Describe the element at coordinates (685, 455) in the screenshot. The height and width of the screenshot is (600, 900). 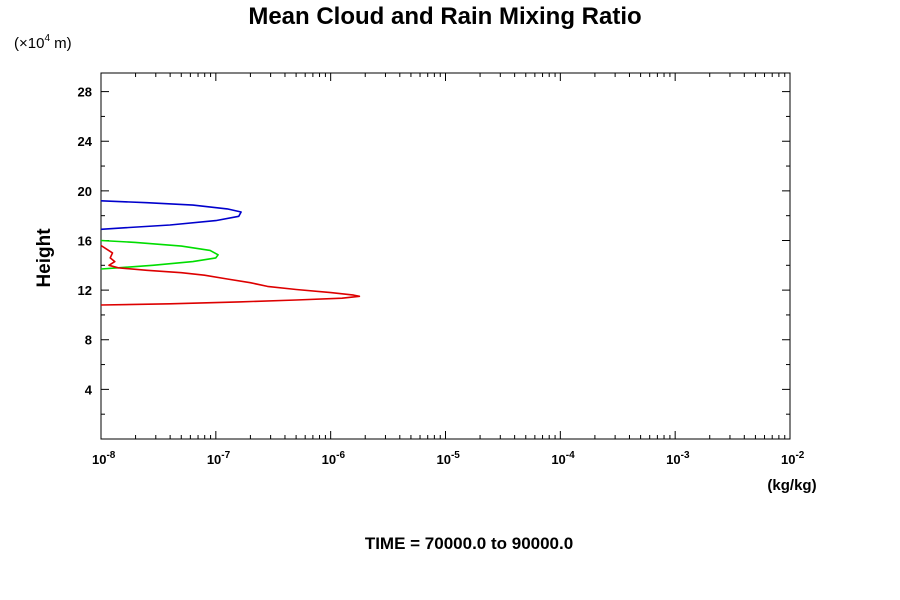
I see `x-tick-exponent: -3` at that location.